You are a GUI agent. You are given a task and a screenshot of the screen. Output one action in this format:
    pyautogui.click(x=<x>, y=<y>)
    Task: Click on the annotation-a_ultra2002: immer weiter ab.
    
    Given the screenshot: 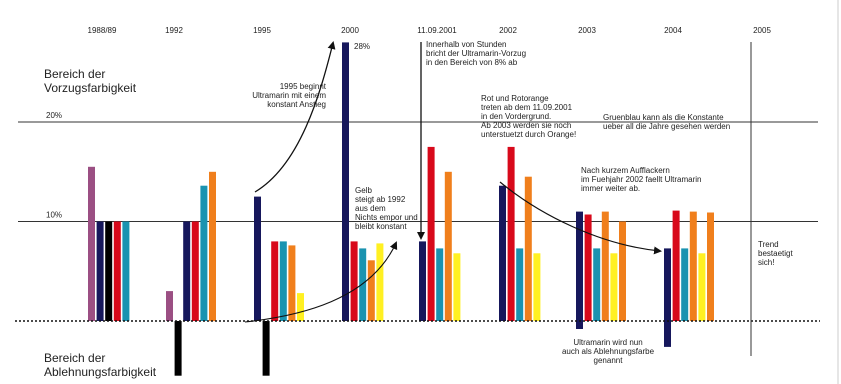 What is the action you would take?
    pyautogui.click(x=610, y=188)
    